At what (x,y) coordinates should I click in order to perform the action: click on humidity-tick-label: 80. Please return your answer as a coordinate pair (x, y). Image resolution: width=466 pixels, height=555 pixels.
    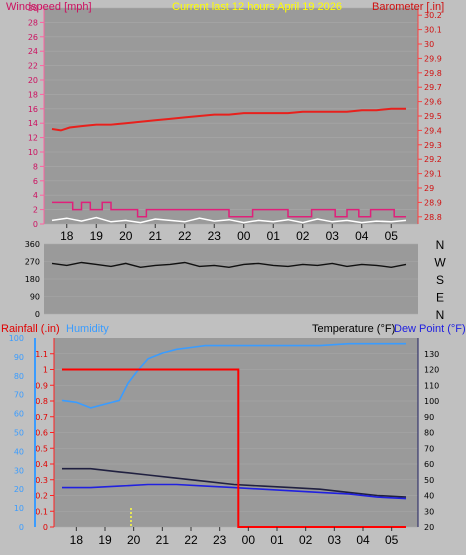
    Looking at the image, I should click on (19, 376).